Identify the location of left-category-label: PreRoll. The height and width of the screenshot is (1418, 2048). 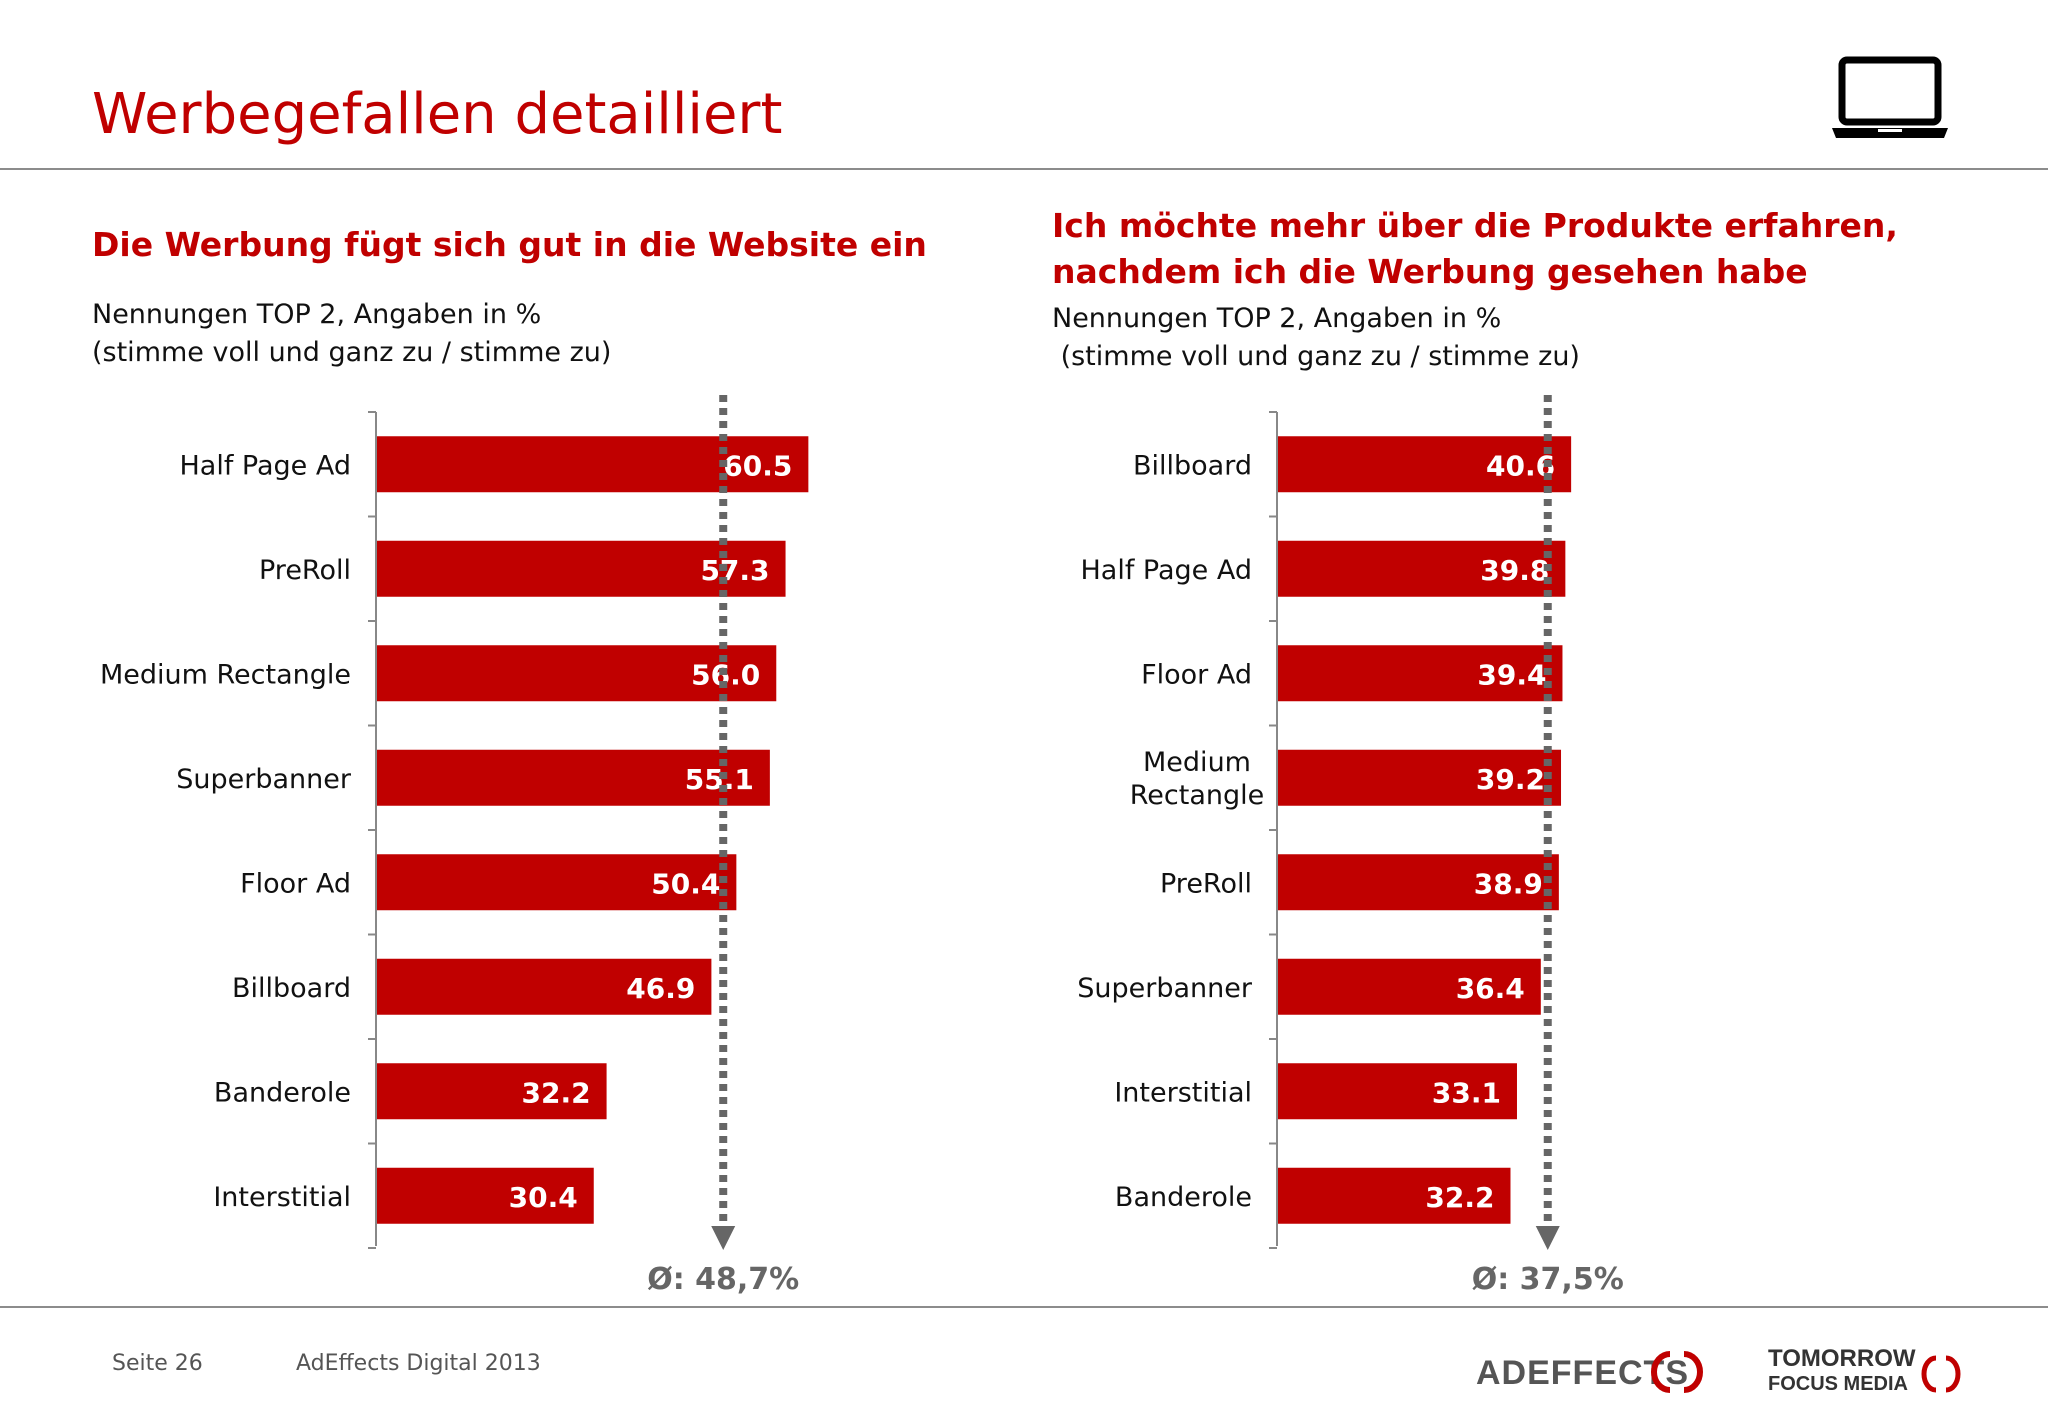
(305, 570).